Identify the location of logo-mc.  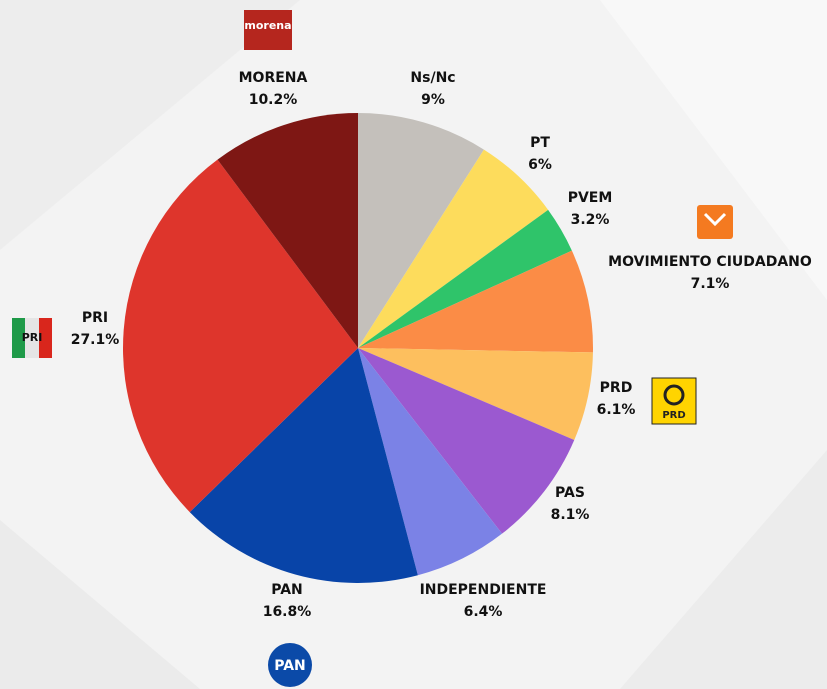
(715, 222).